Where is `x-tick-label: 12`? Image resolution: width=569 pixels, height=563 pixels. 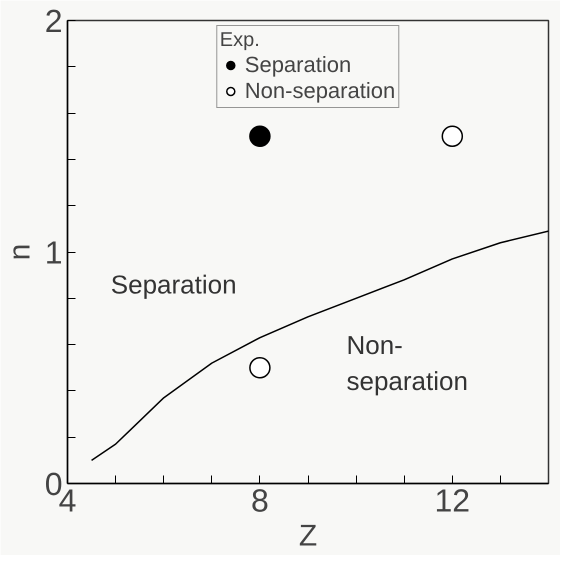 x-tick-label: 12 is located at coordinates (452, 500).